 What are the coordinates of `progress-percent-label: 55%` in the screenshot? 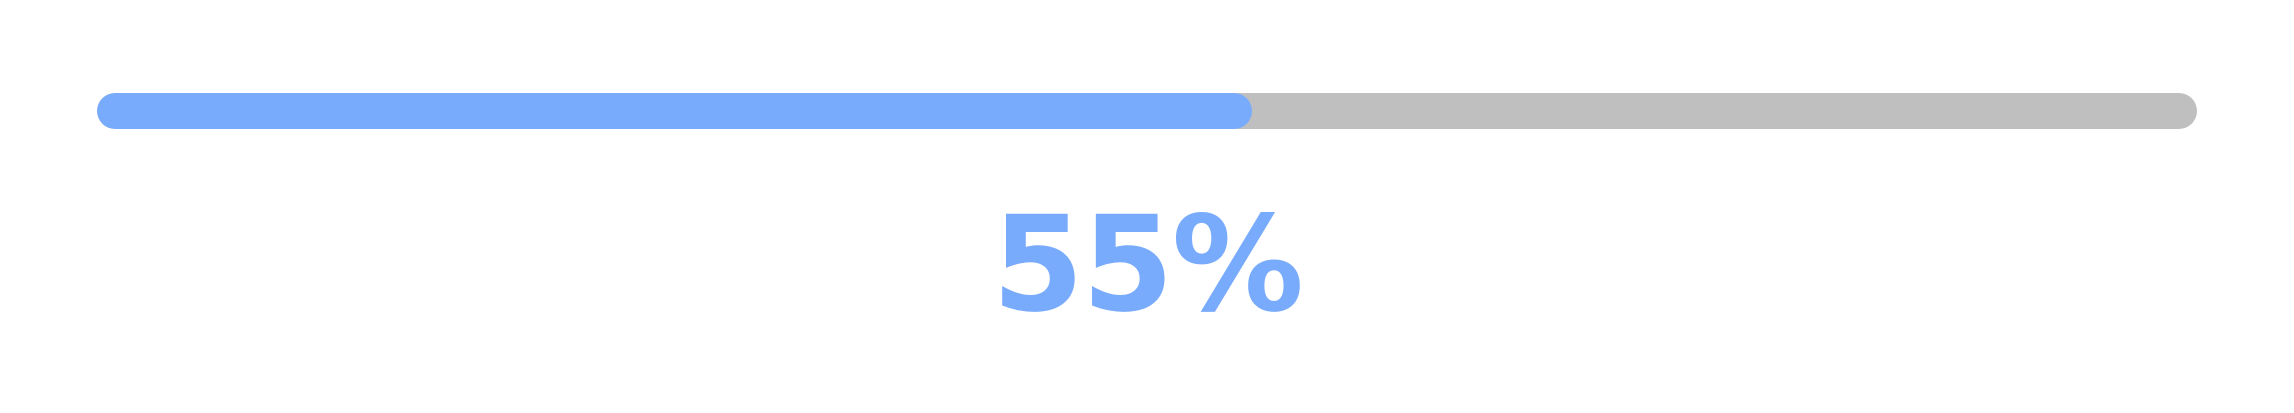 It's located at (1148, 265).